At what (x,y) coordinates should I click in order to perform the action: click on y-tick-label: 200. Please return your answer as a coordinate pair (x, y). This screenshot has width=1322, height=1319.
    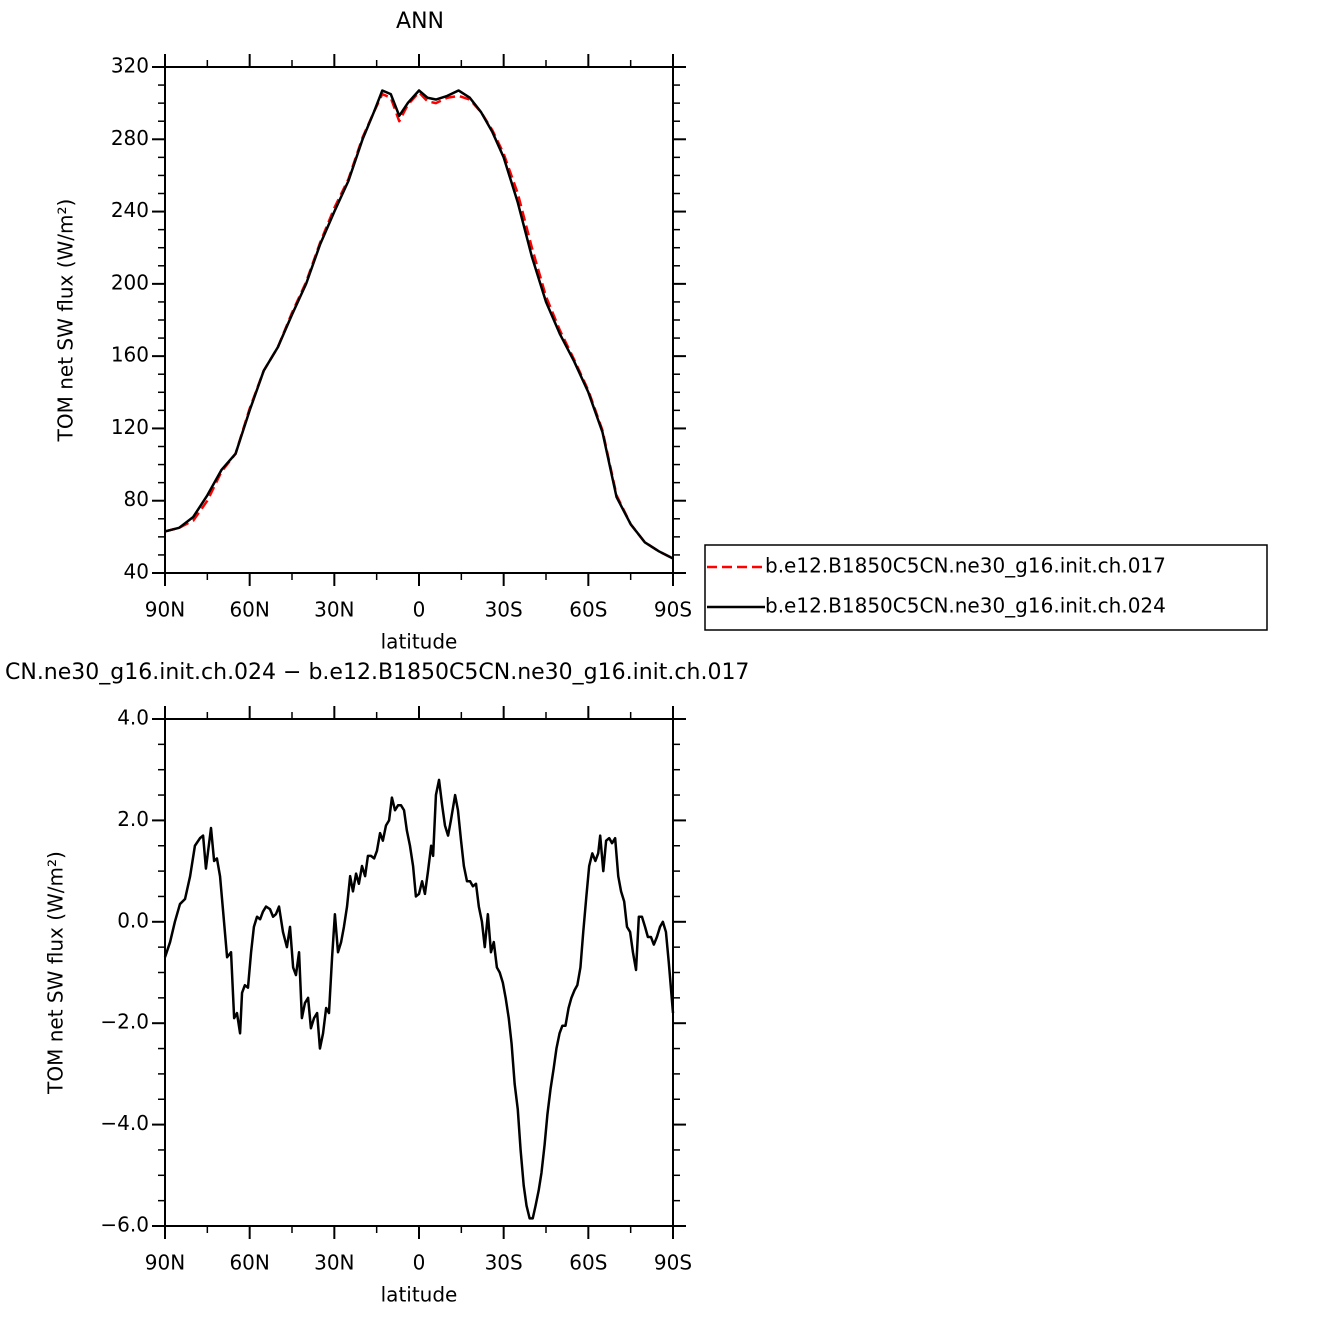
    Looking at the image, I should click on (130, 282).